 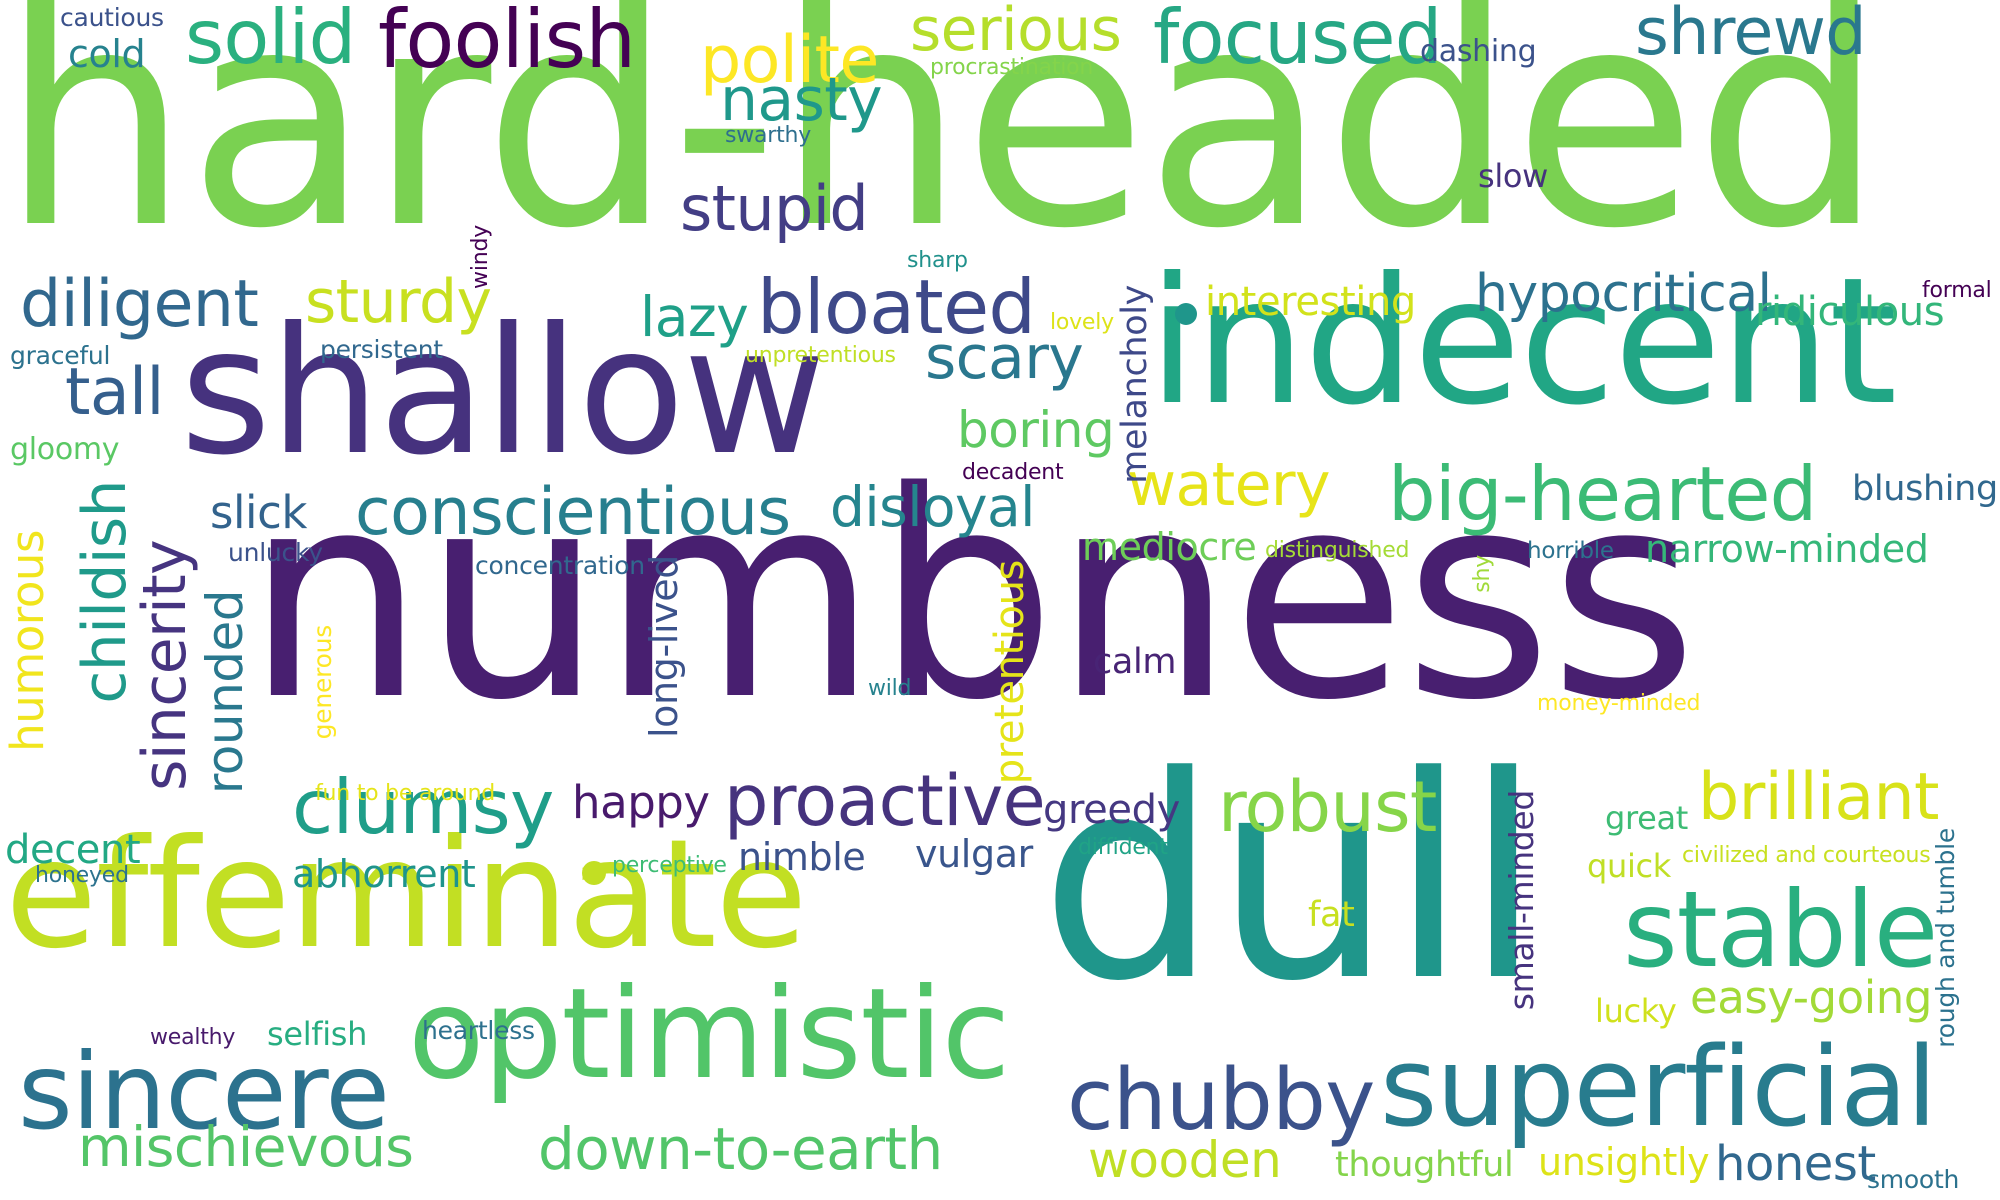 What do you see at coordinates (1169, 547) in the screenshot?
I see `word-mediocre: mediocre` at bounding box center [1169, 547].